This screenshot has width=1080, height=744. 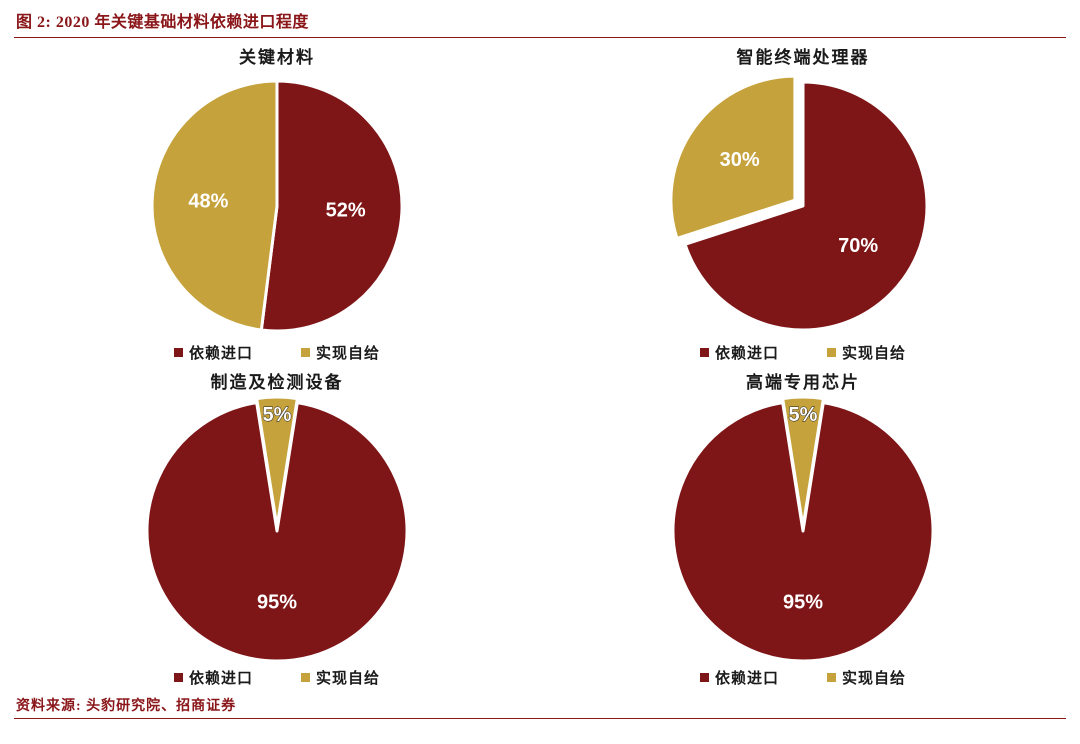 What do you see at coordinates (858, 246) in the screenshot?
I see `pie-slice-label: 70%` at bounding box center [858, 246].